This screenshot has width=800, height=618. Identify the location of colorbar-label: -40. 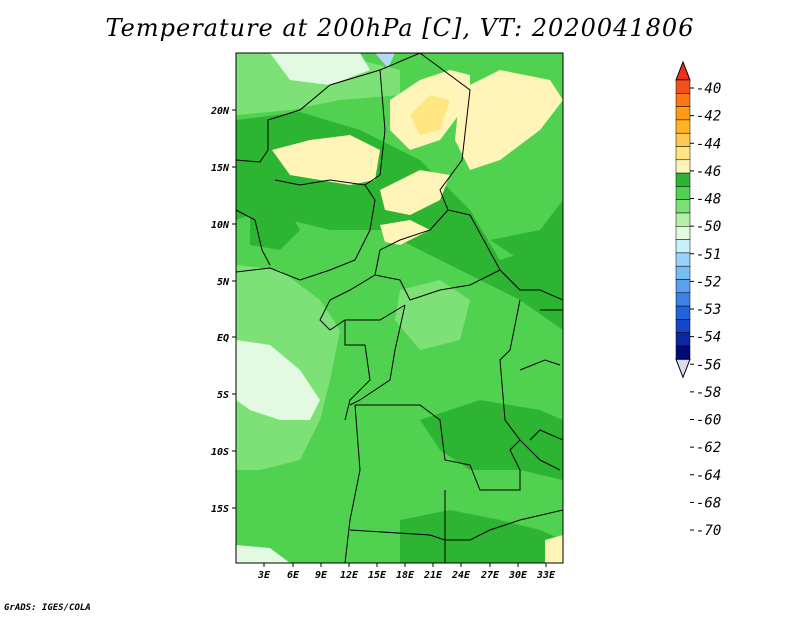
(708, 89).